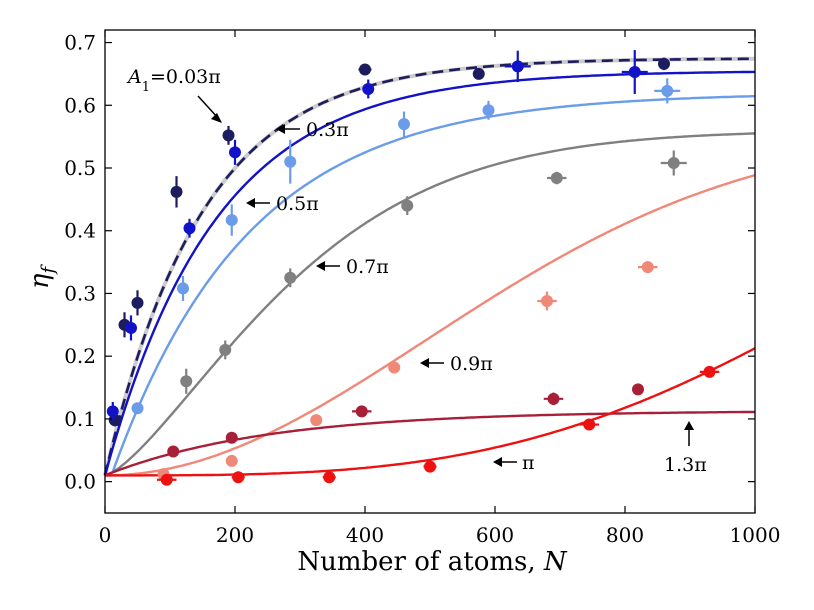 This screenshot has height=610, width=814. I want to click on y-tick-label: 0.0, so click(80, 482).